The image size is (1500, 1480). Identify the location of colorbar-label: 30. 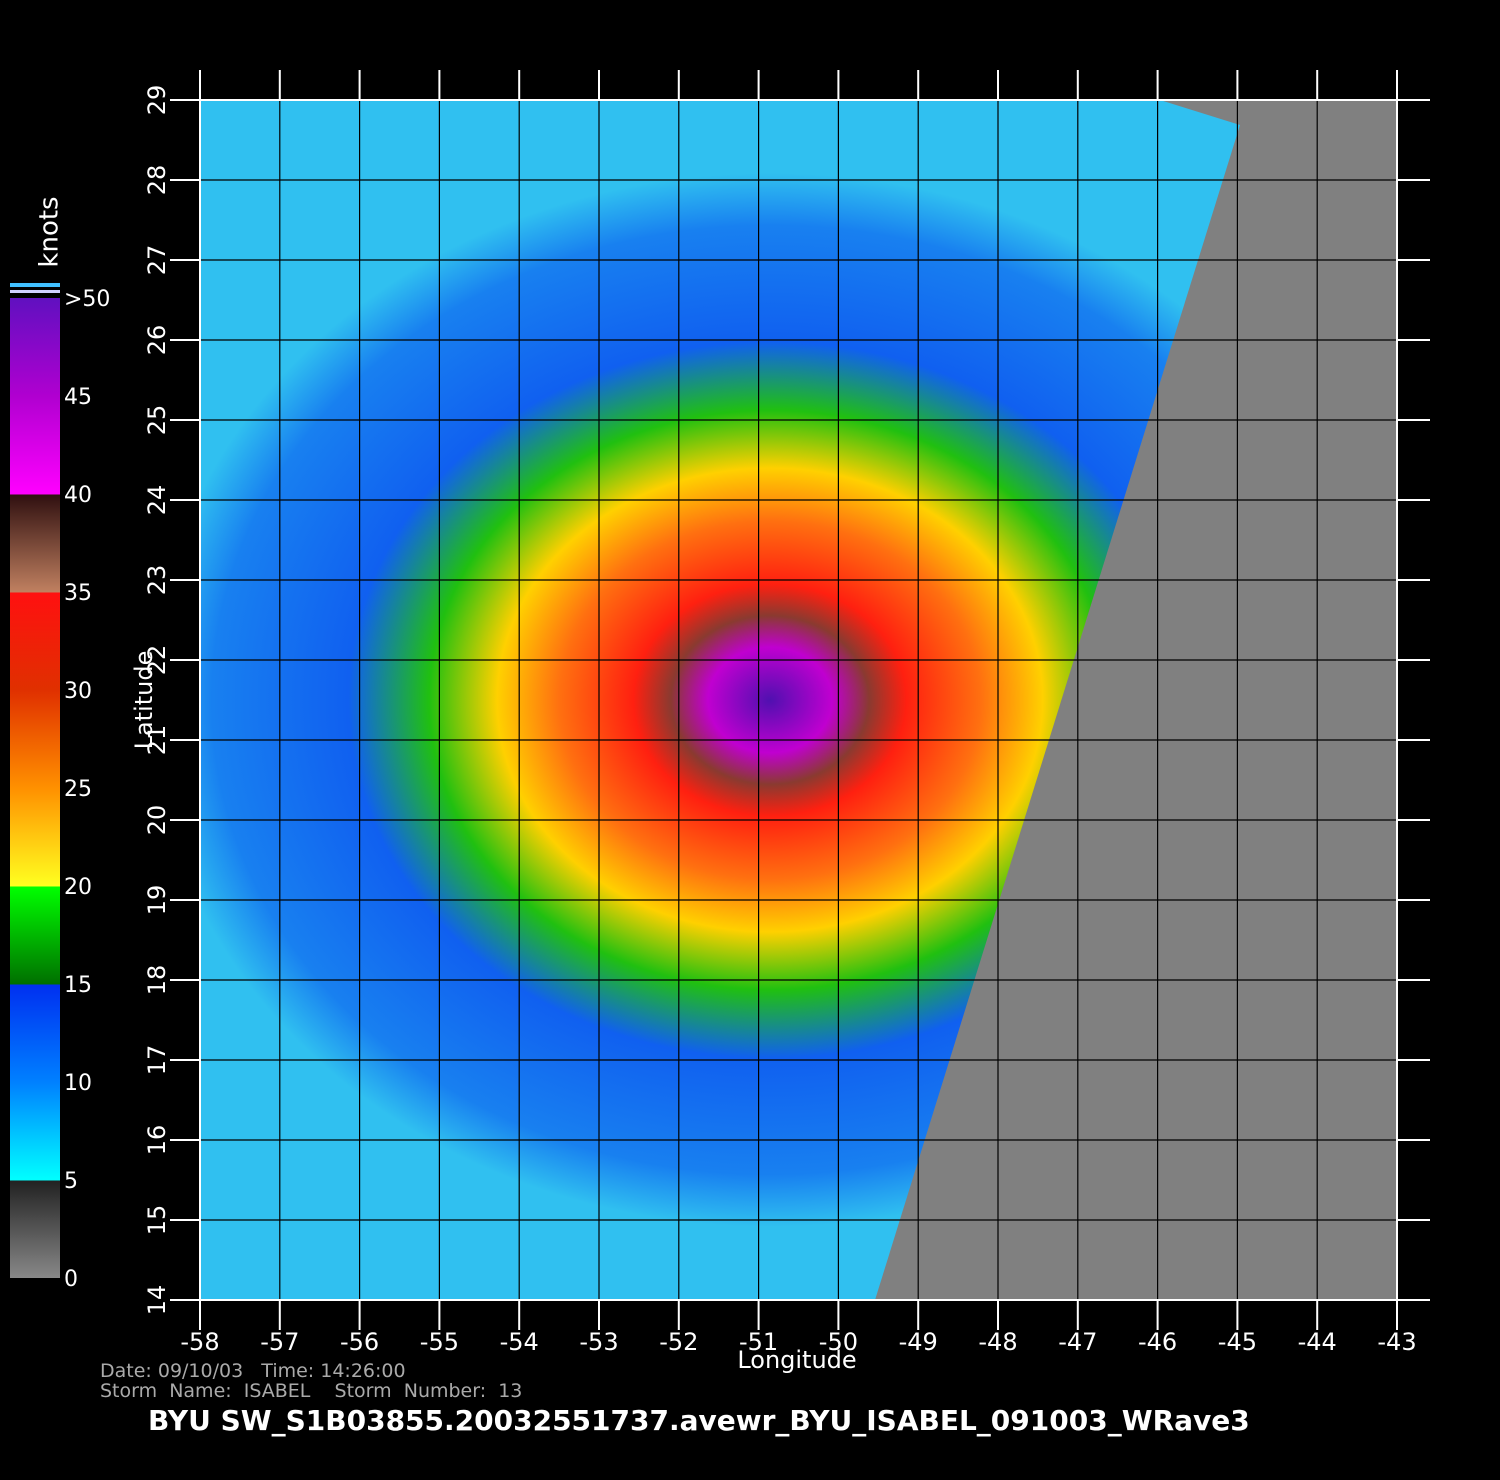
(78, 691).